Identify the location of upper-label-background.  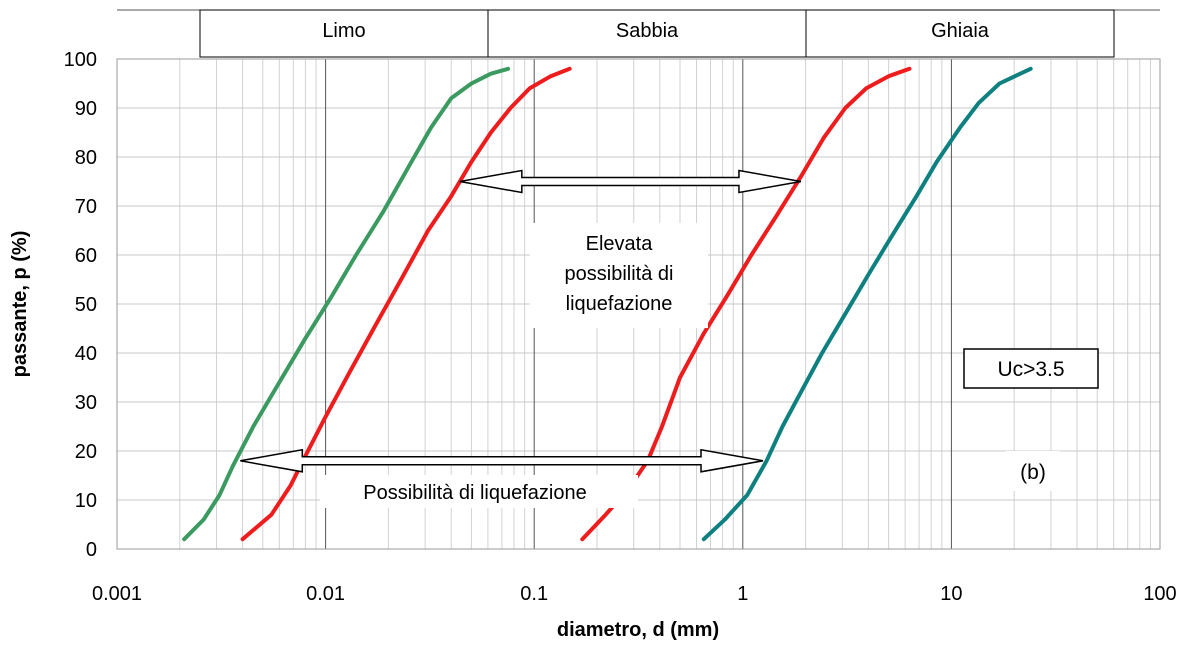
(619, 275).